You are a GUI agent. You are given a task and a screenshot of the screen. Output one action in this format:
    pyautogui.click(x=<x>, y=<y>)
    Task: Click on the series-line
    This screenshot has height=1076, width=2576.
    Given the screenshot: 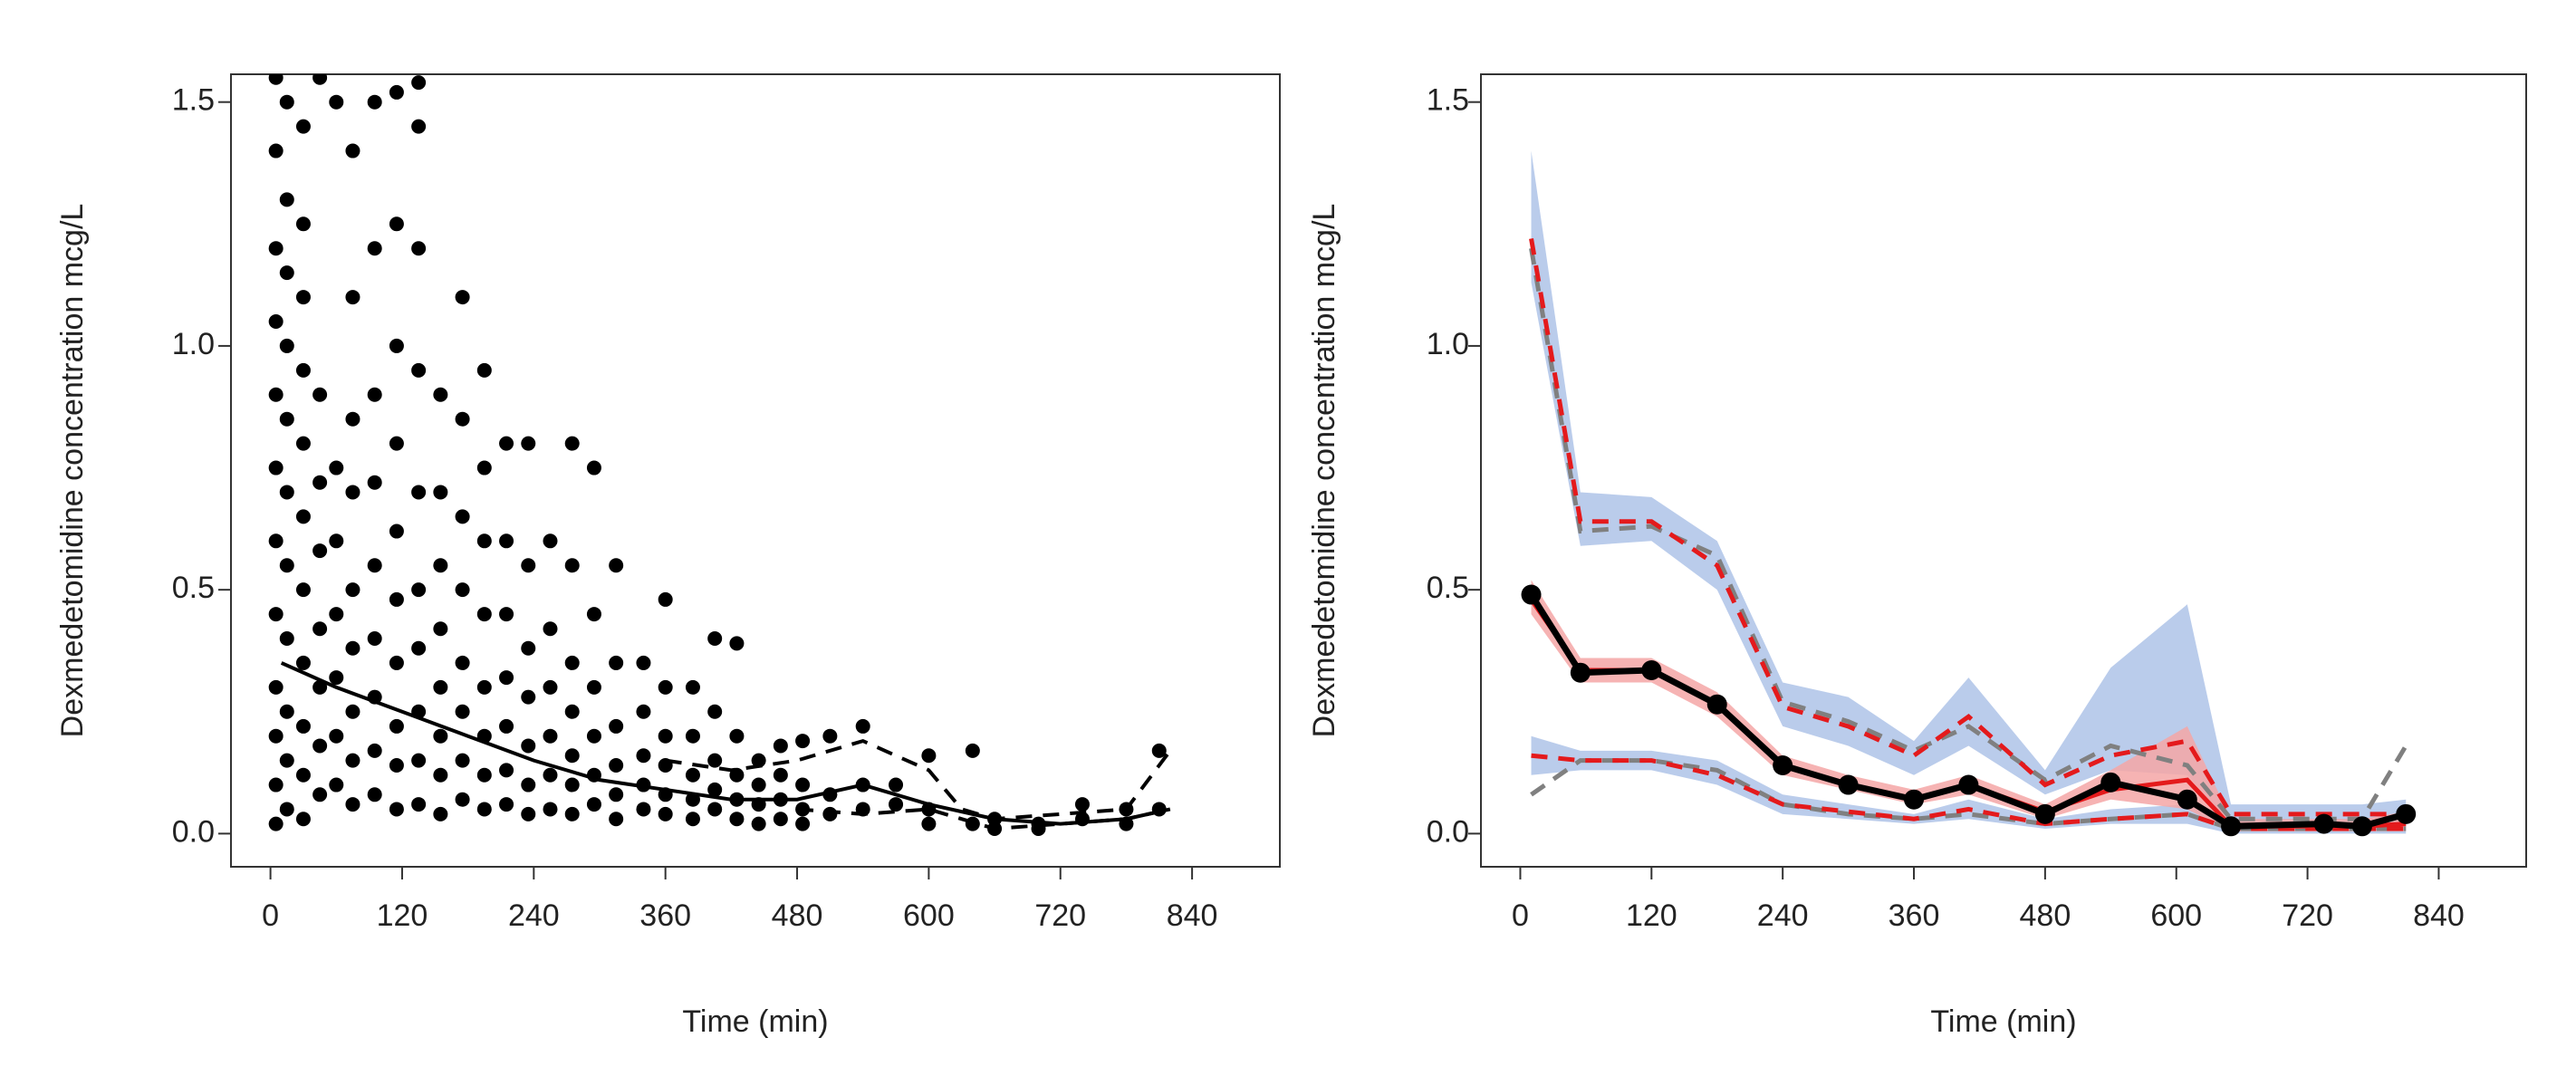 What is the action you would take?
    pyautogui.click(x=1969, y=792)
    